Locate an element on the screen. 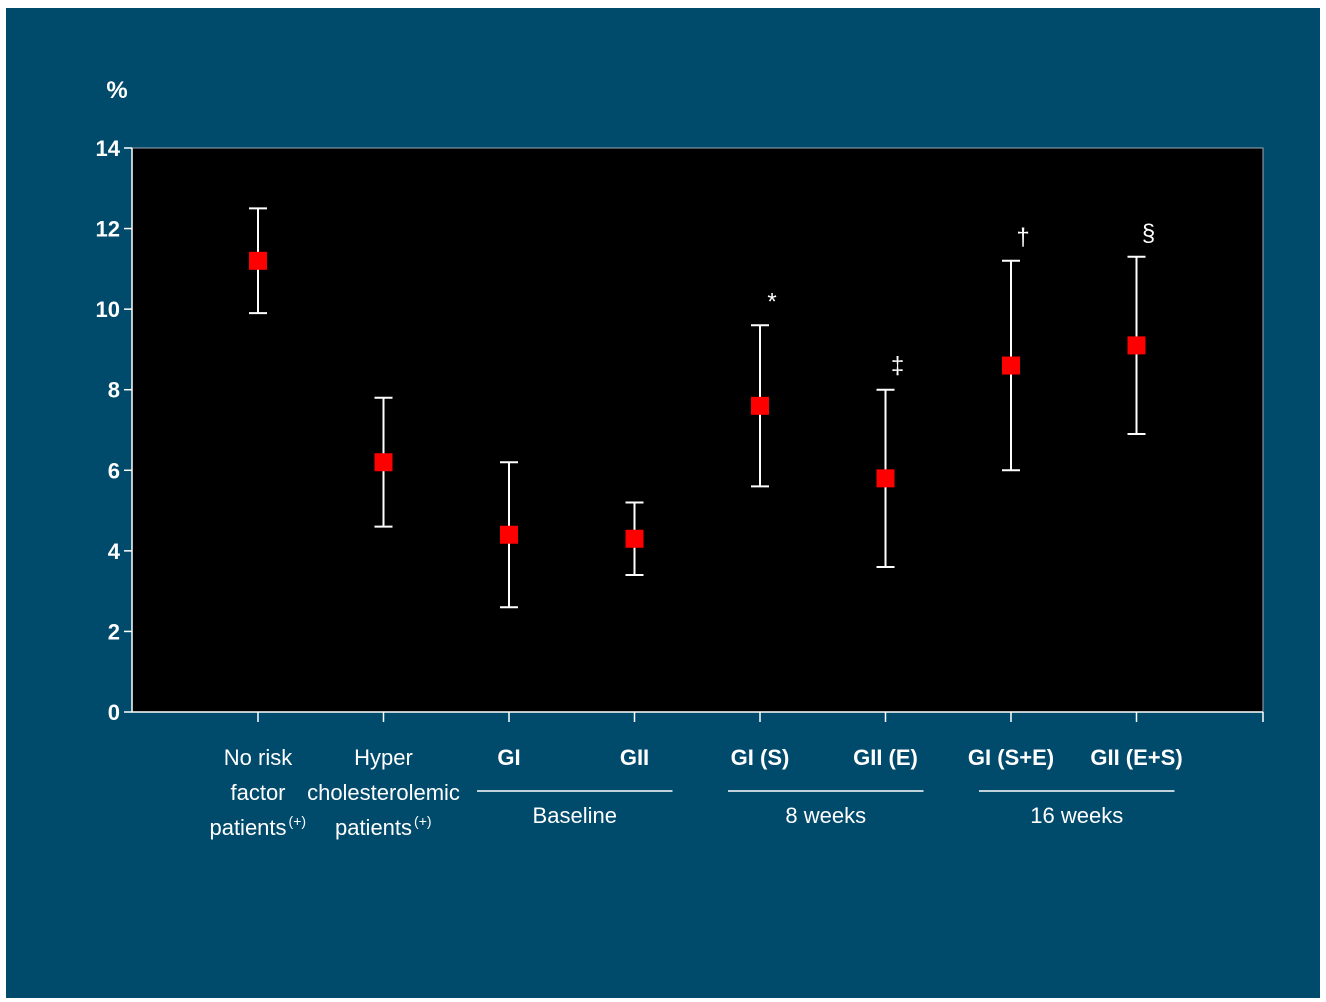  group-label: 8 weeks is located at coordinates (825, 815).